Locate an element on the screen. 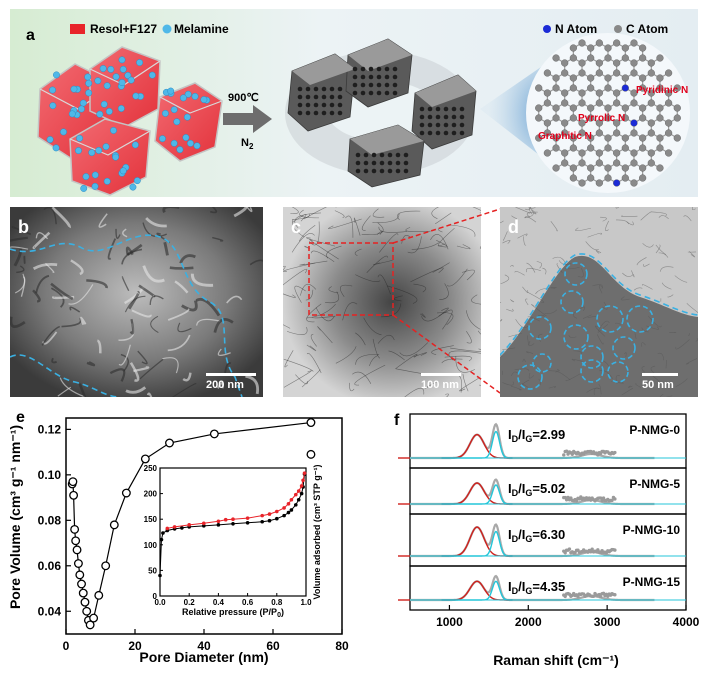  pyridinic-n-label: Pyridinic N is located at coordinates (662, 90).